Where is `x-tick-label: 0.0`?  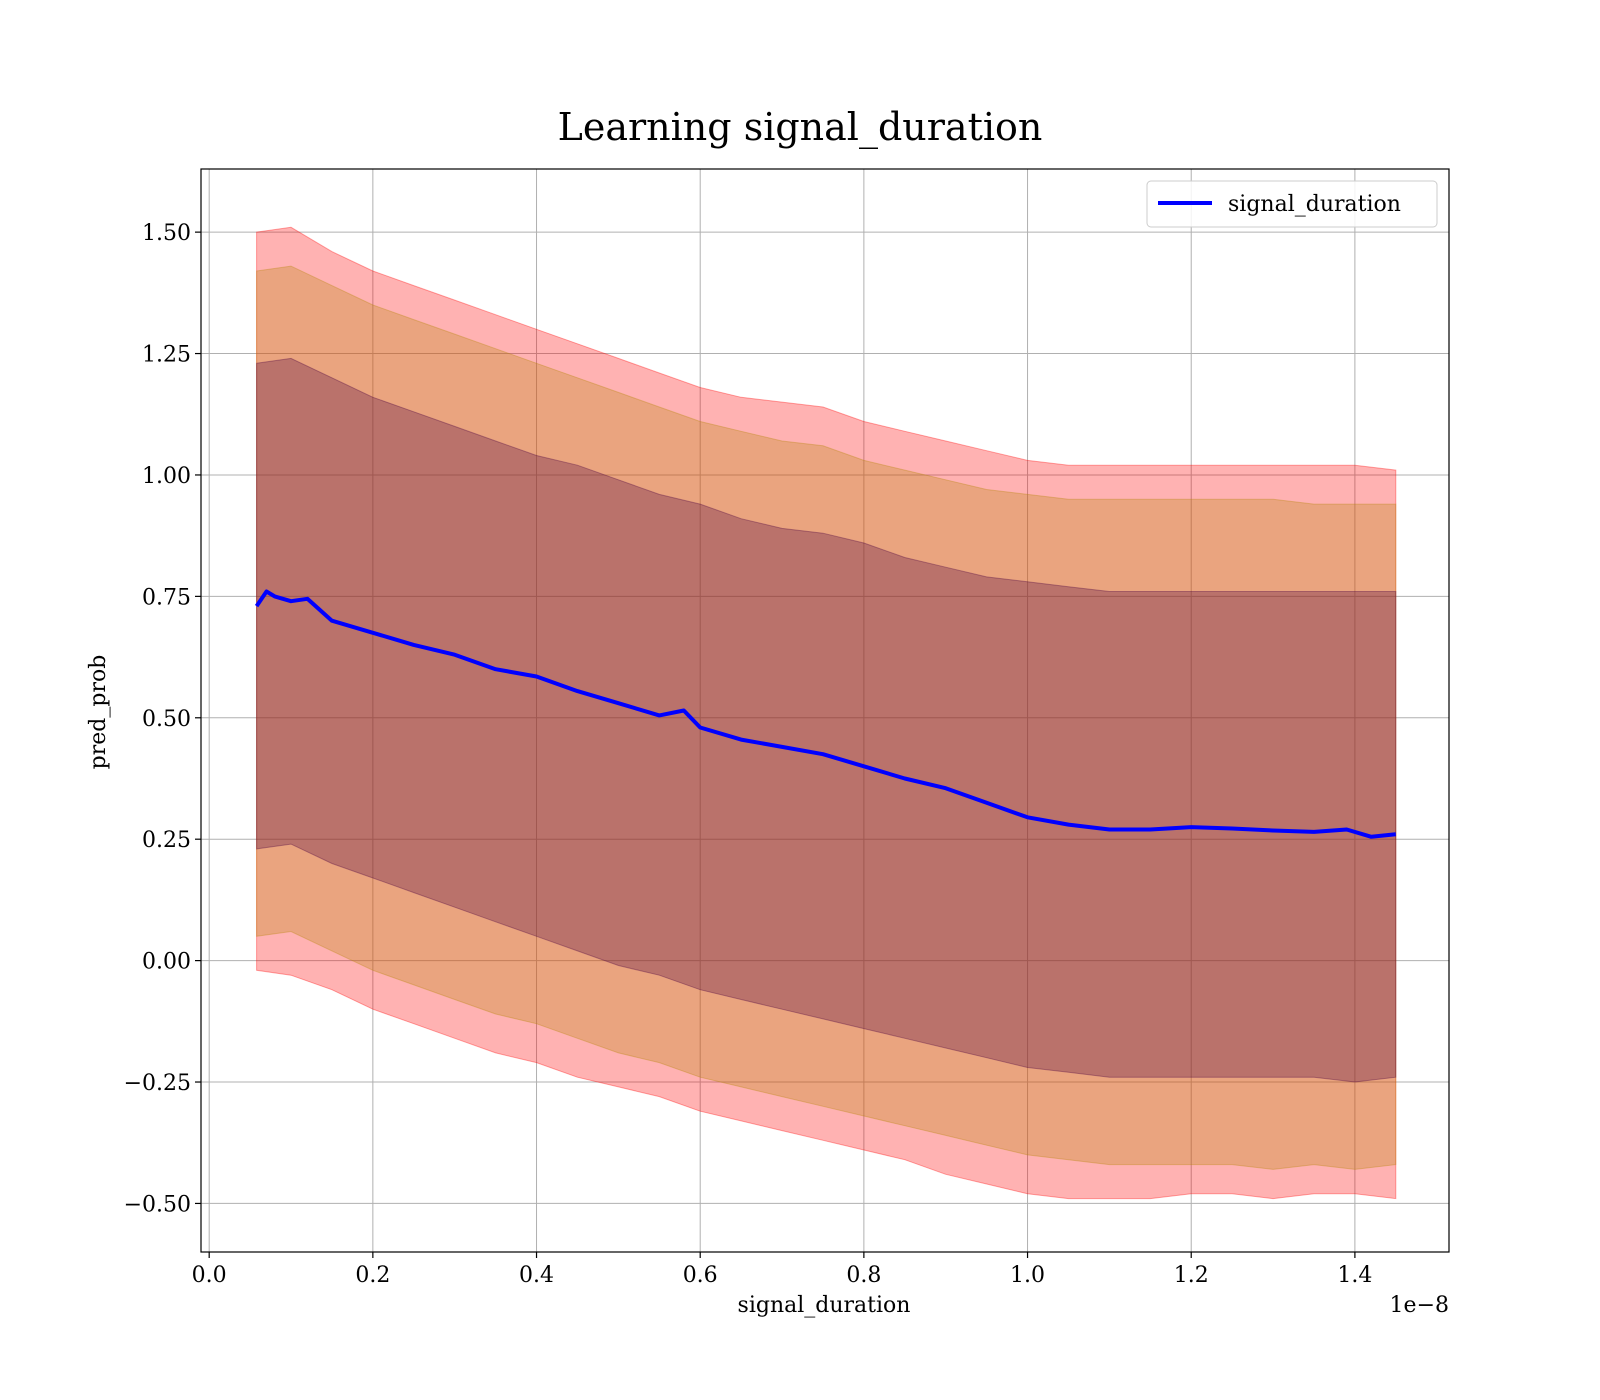 x-tick-label: 0.0 is located at coordinates (209, 1275).